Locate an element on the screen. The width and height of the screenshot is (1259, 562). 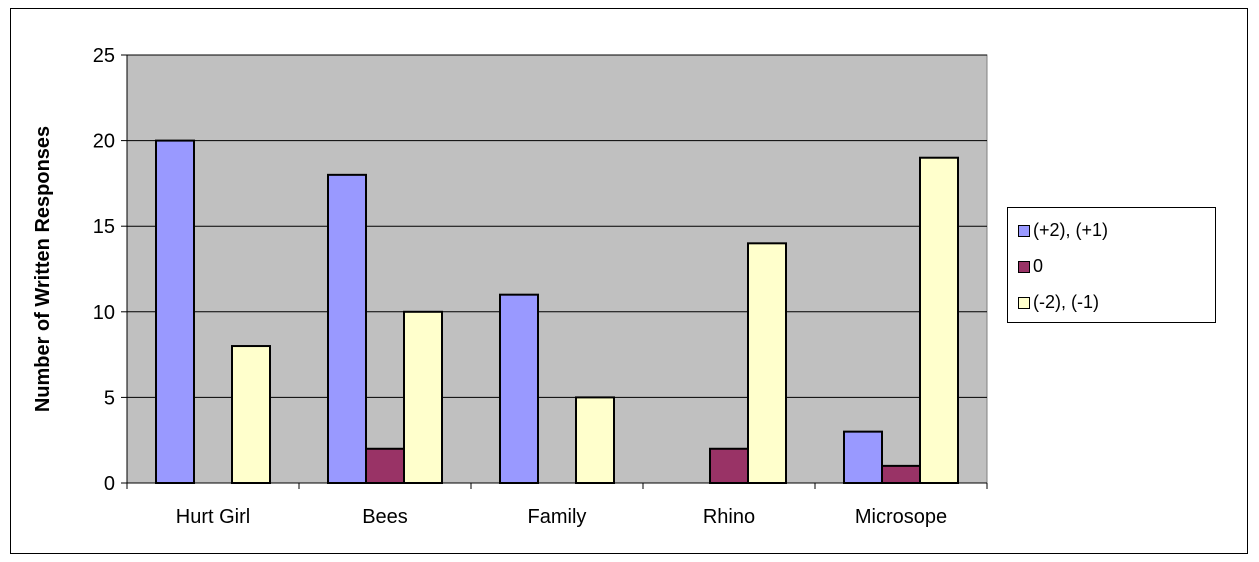
legend-item: 0 is located at coordinates (1030, 266).